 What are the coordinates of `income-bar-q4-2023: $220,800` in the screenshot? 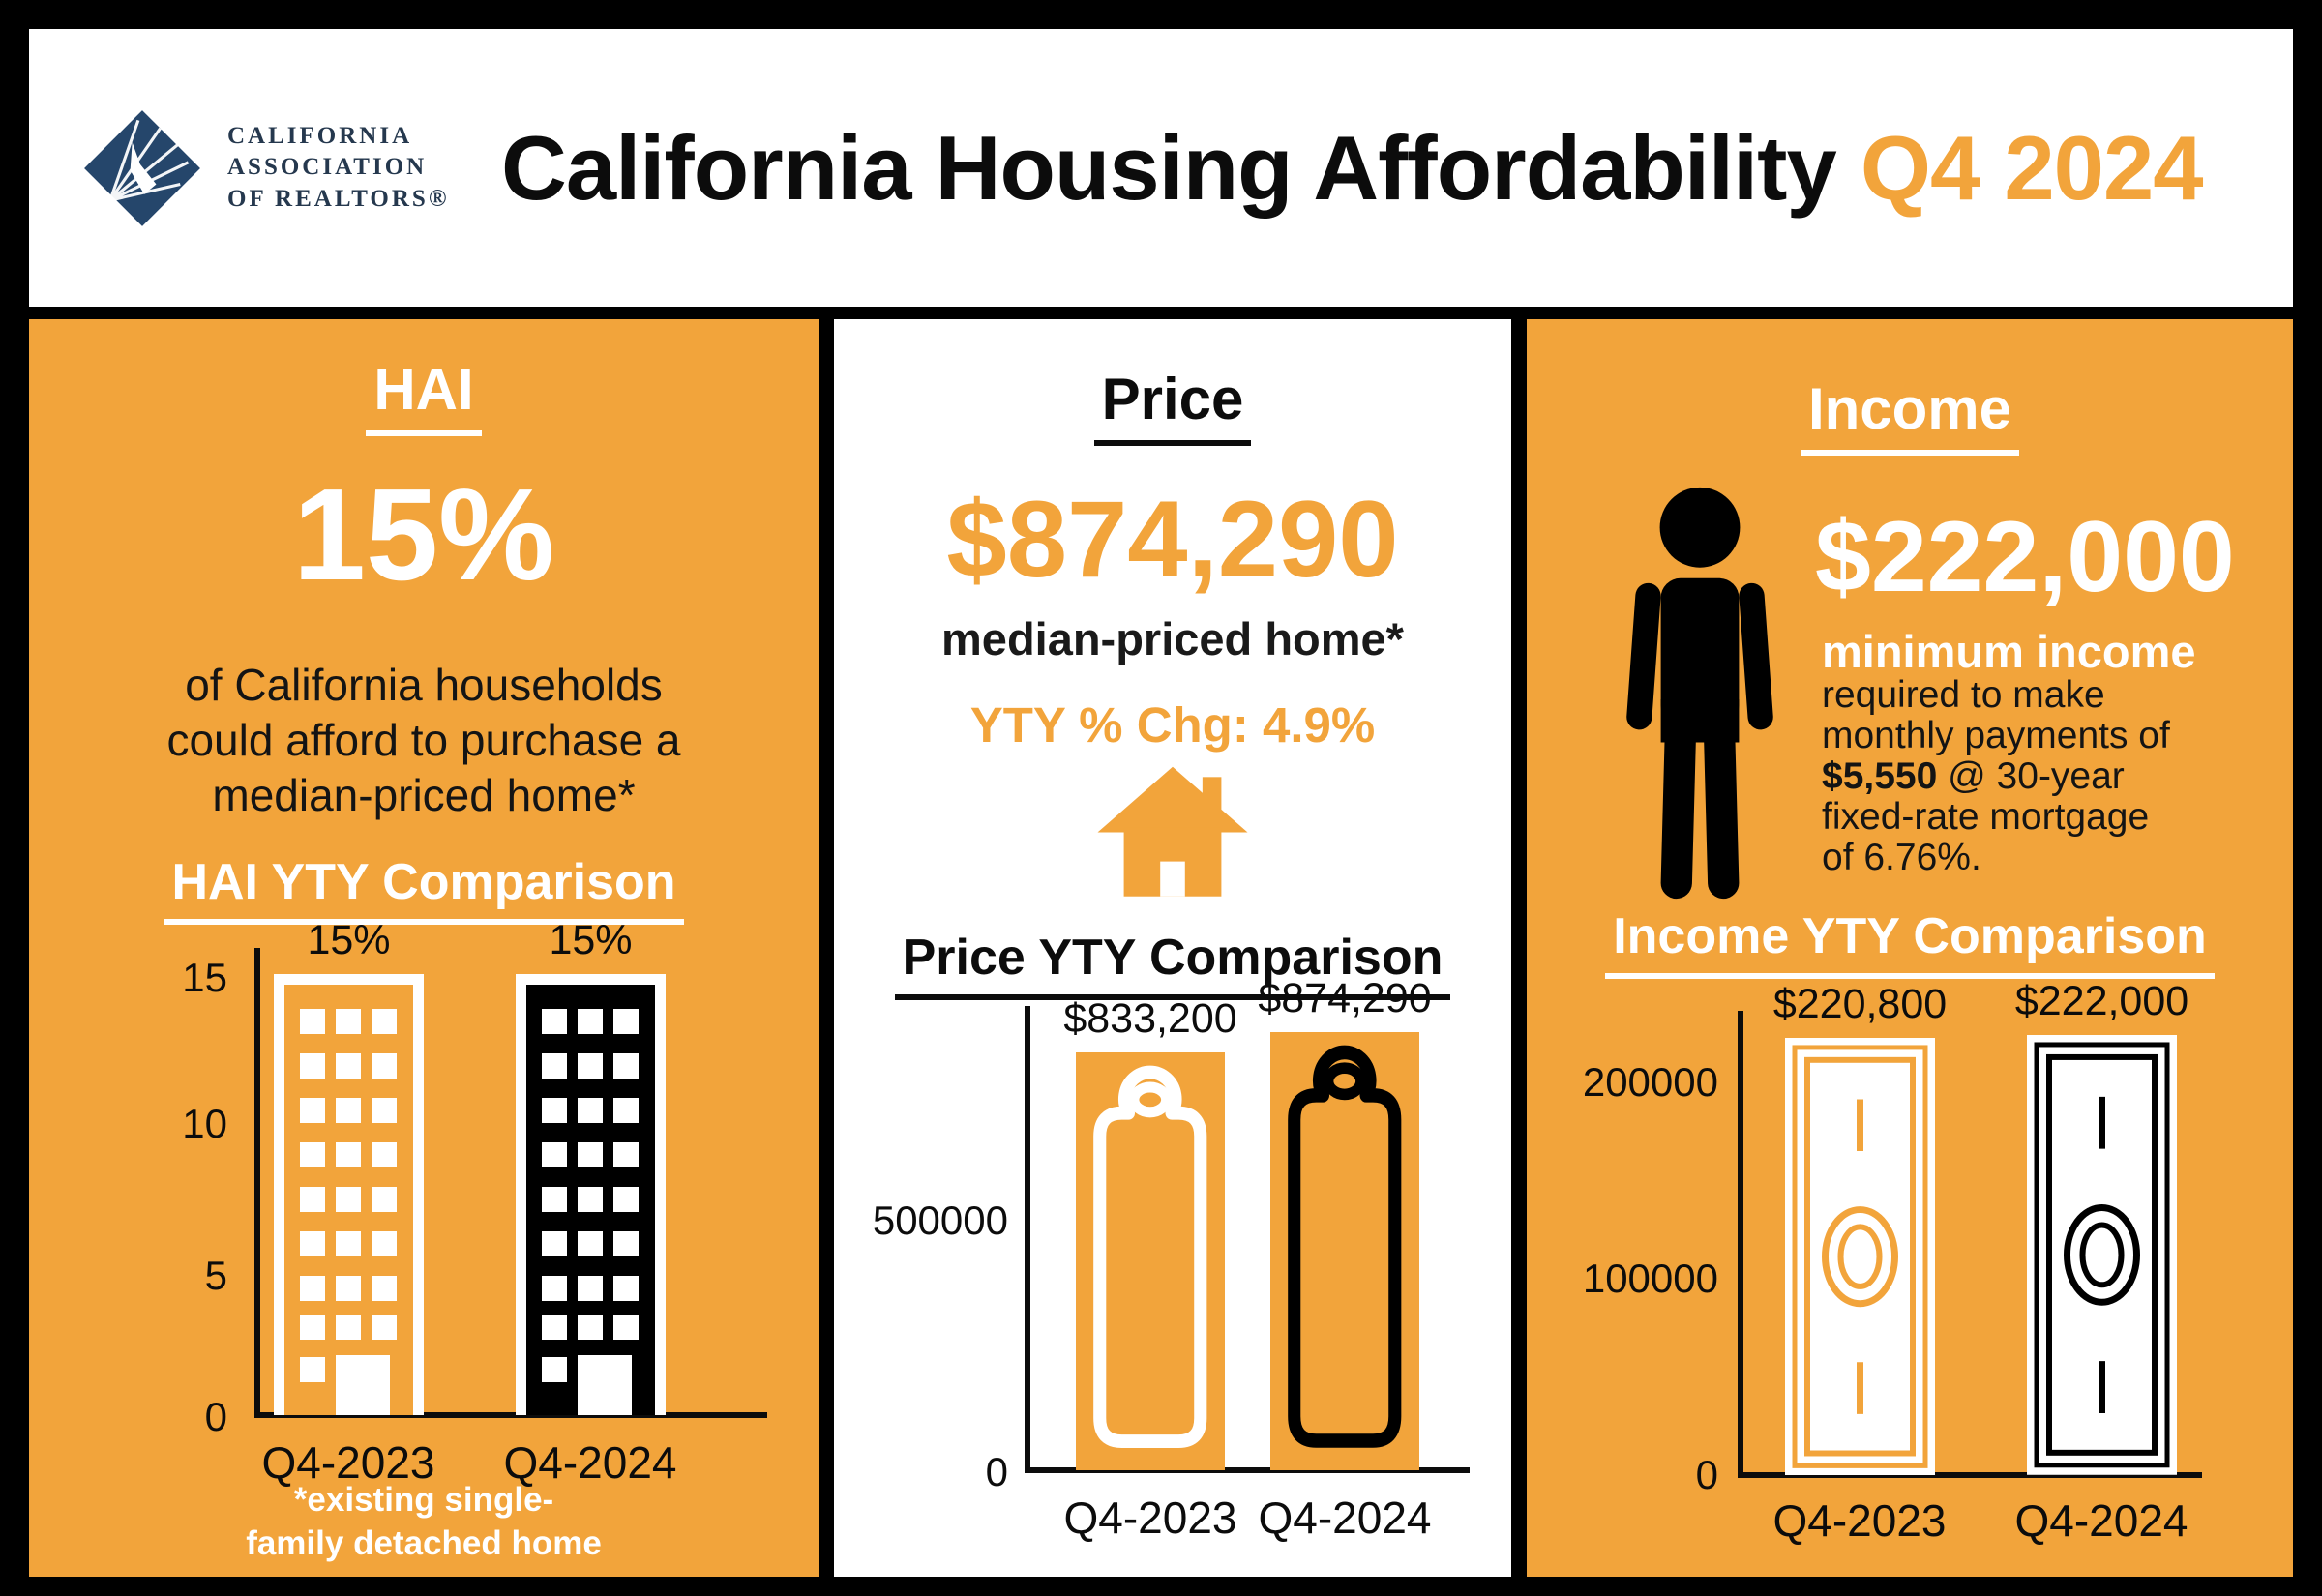 It's located at (1860, 1228).